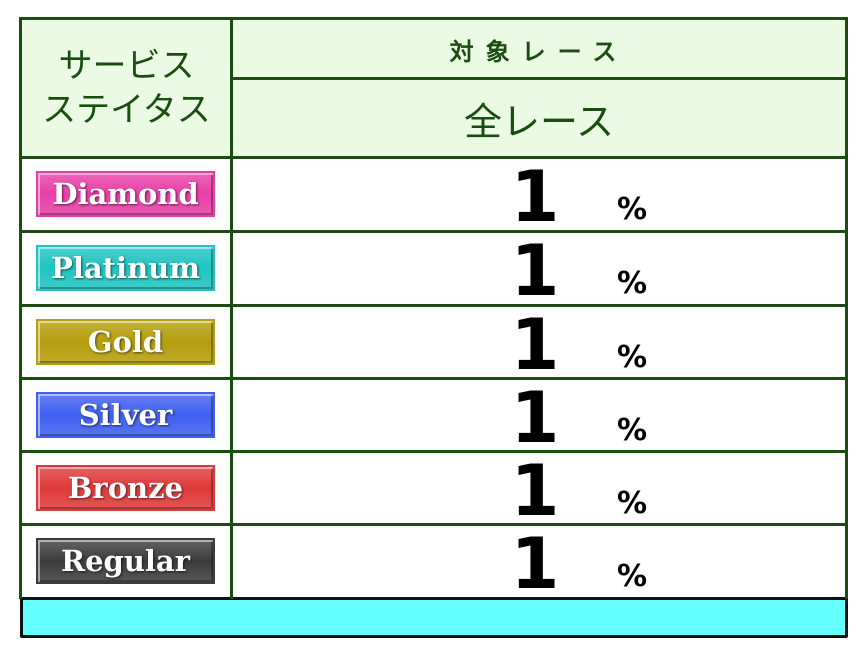  What do you see at coordinates (125, 268) in the screenshot?
I see `status-badge-platinum: Platinum` at bounding box center [125, 268].